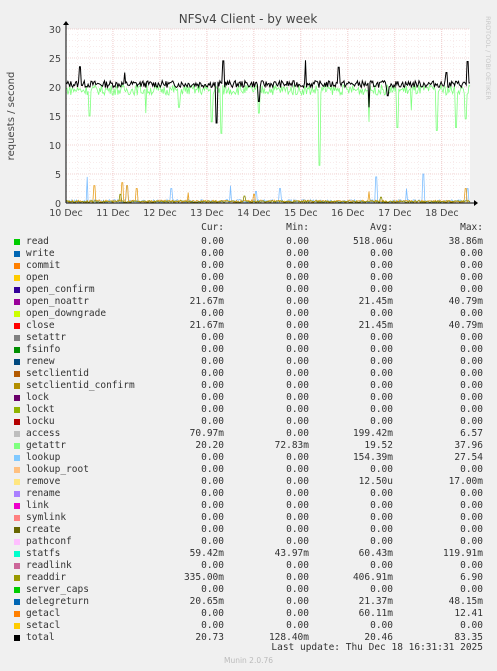  Describe the element at coordinates (43, 613) in the screenshot. I see `legend-name: getacl` at that location.